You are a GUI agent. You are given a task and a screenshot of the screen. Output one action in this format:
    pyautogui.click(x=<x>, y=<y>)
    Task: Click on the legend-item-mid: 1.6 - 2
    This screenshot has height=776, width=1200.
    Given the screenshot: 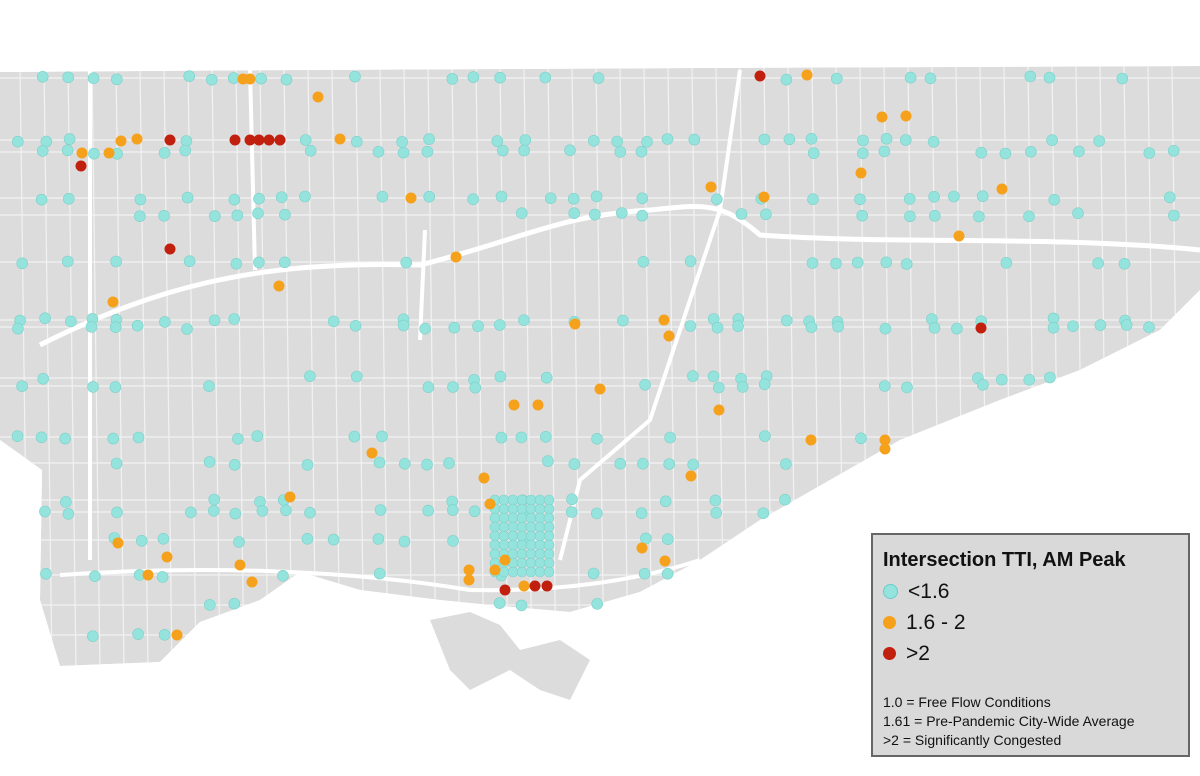 What is the action you would take?
    pyautogui.click(x=1030, y=622)
    